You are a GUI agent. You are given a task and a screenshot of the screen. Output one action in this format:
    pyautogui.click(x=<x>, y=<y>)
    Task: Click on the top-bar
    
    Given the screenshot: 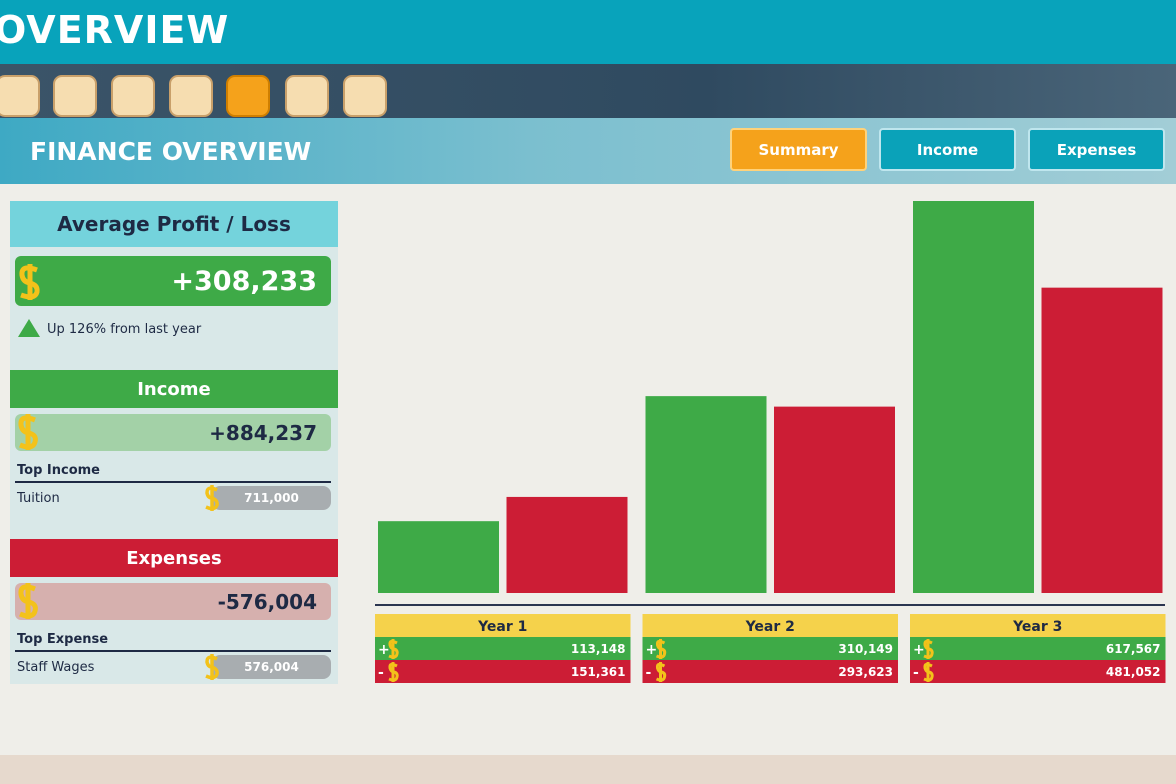 What is the action you would take?
    pyautogui.click(x=588, y=32)
    